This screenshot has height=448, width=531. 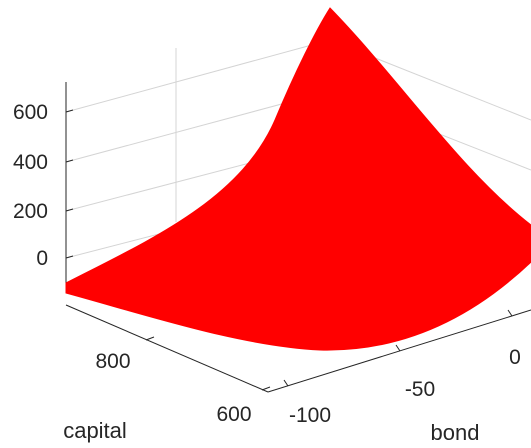 I want to click on capital-tick-label-600: 600, so click(x=233, y=414).